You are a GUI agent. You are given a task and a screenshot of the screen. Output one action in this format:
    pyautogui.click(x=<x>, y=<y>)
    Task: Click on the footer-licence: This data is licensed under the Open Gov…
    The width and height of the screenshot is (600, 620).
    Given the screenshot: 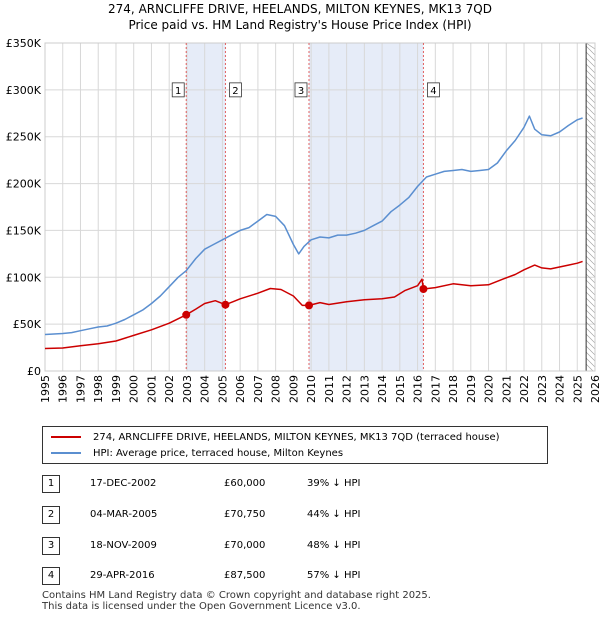 What is the action you would take?
    pyautogui.click(x=201, y=606)
    